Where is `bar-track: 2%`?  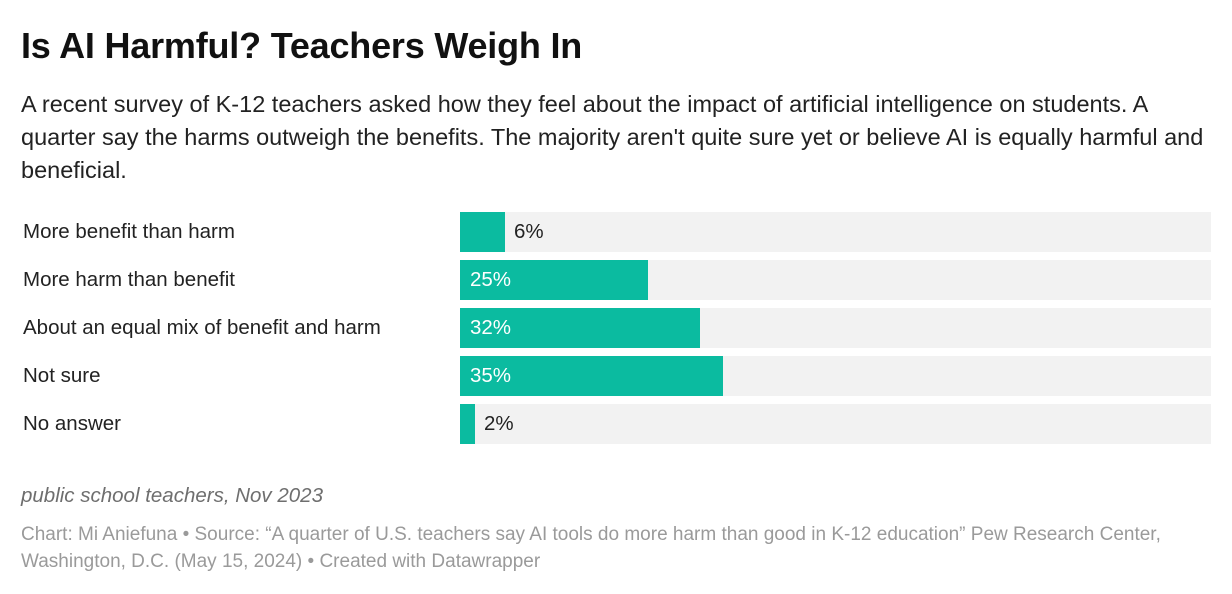
bar-track: 2% is located at coordinates (835, 424).